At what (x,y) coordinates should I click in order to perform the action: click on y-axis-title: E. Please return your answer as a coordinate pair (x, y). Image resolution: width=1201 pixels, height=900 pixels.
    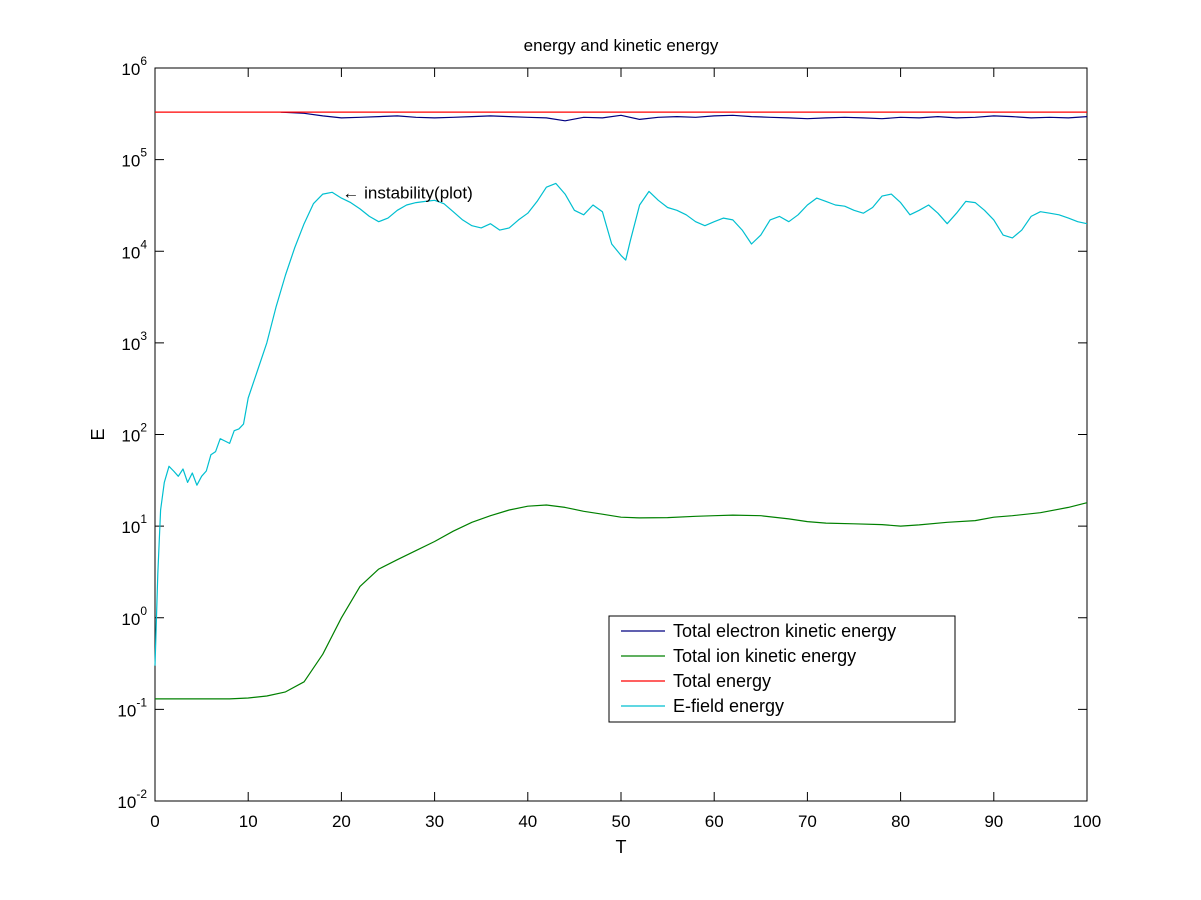
    Looking at the image, I should click on (98, 434).